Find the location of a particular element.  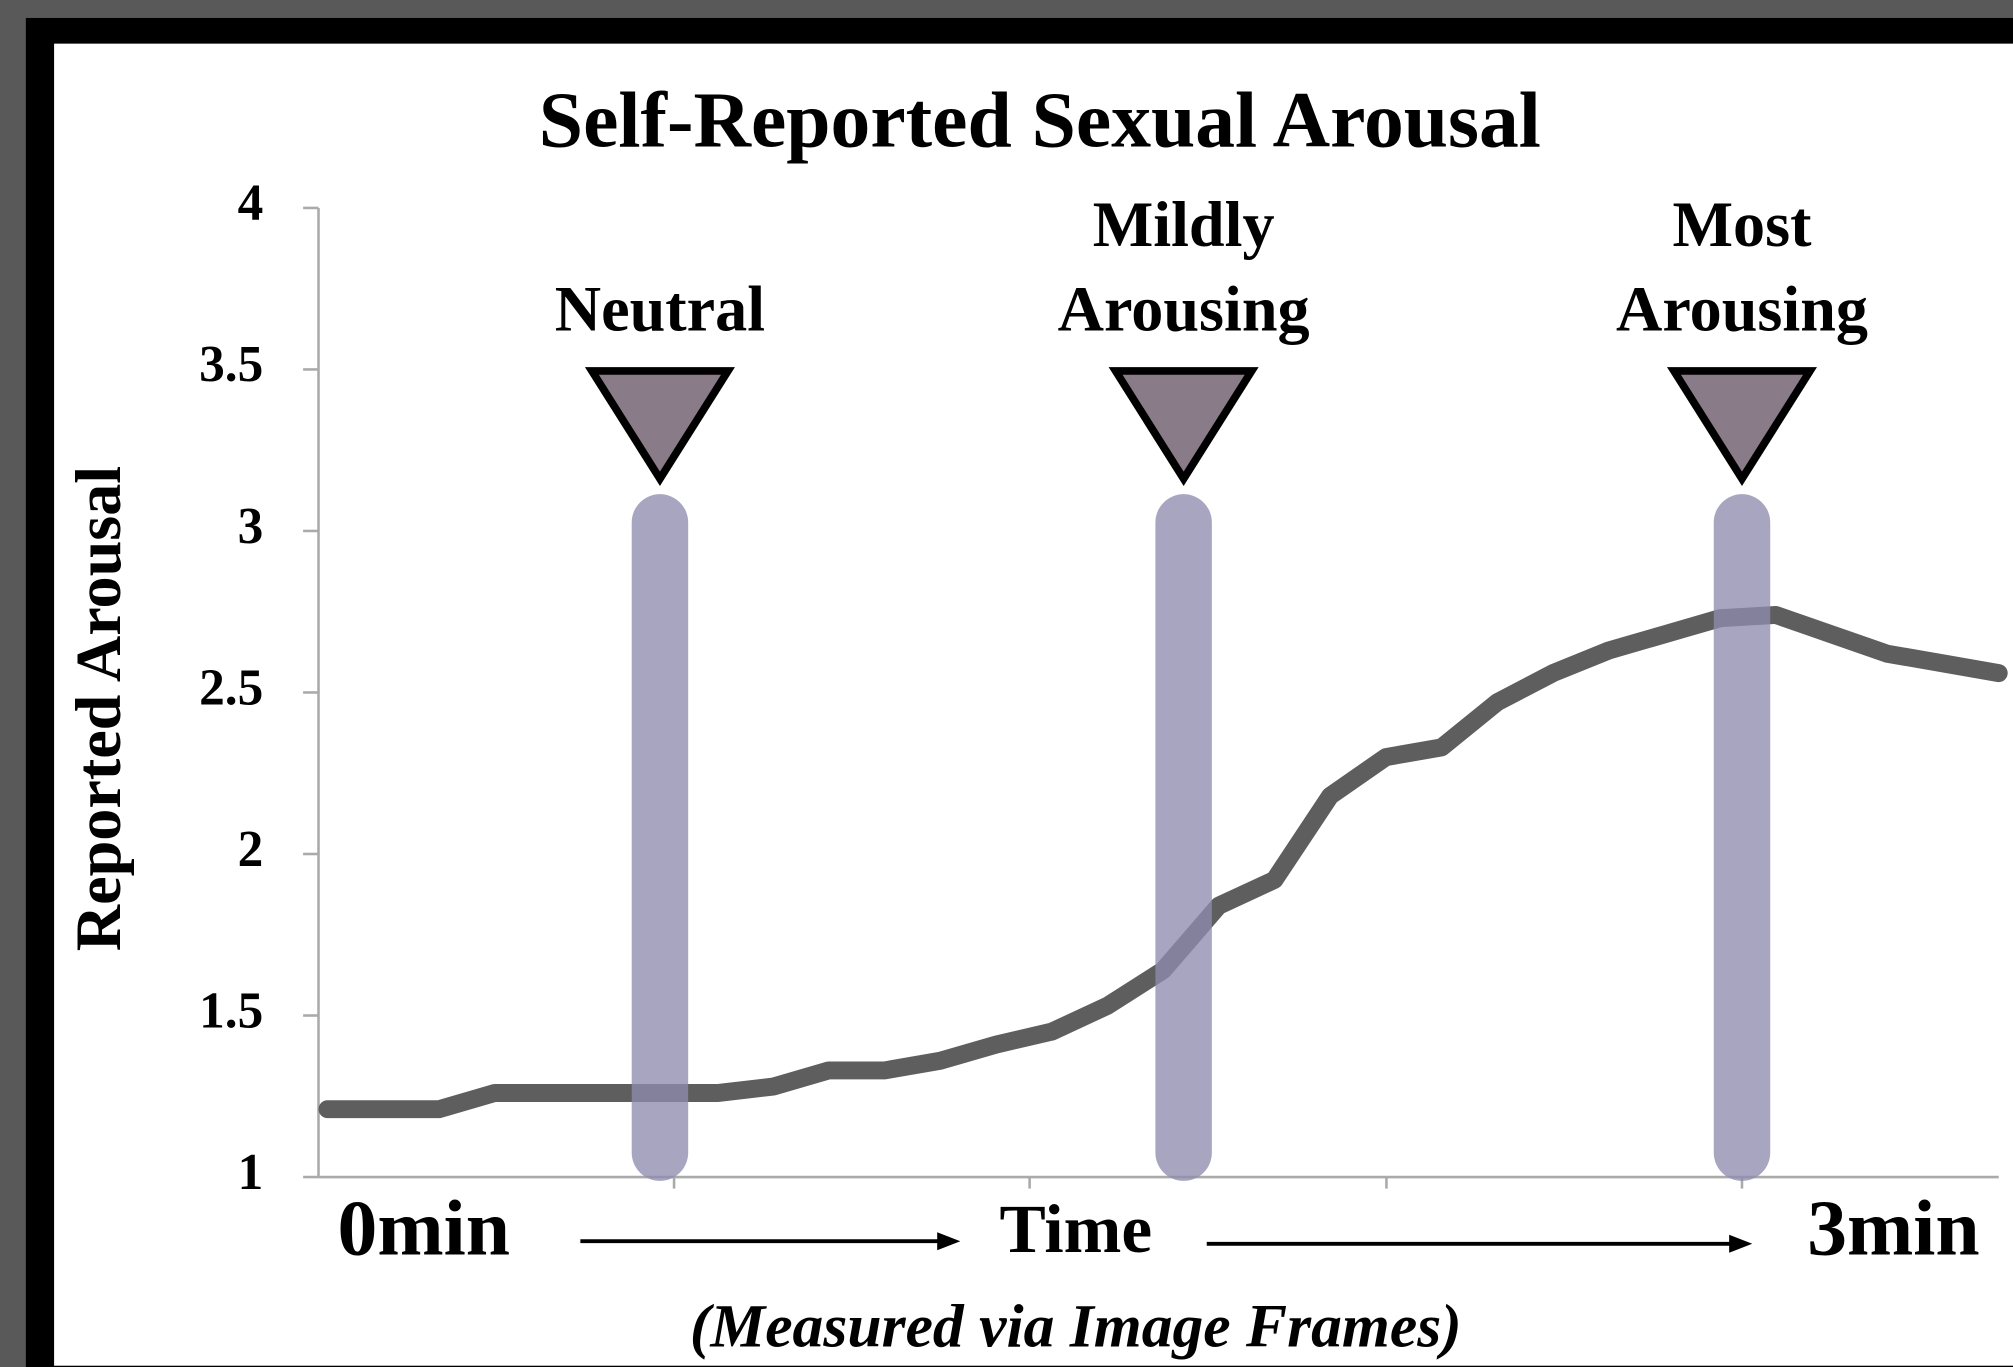

x-end-label: 3min is located at coordinates (1893, 1228).